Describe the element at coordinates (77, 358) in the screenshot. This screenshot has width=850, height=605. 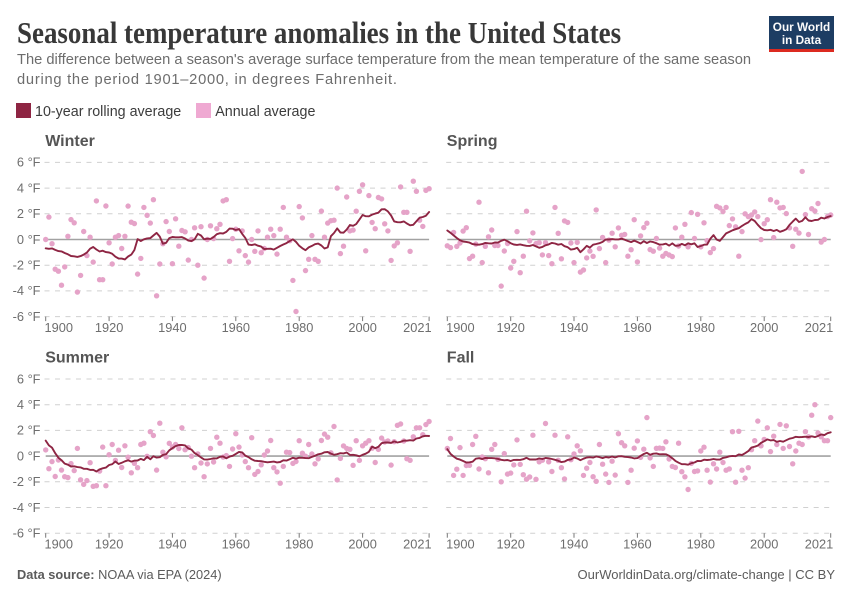
I see `svg-text: Summer` at that location.